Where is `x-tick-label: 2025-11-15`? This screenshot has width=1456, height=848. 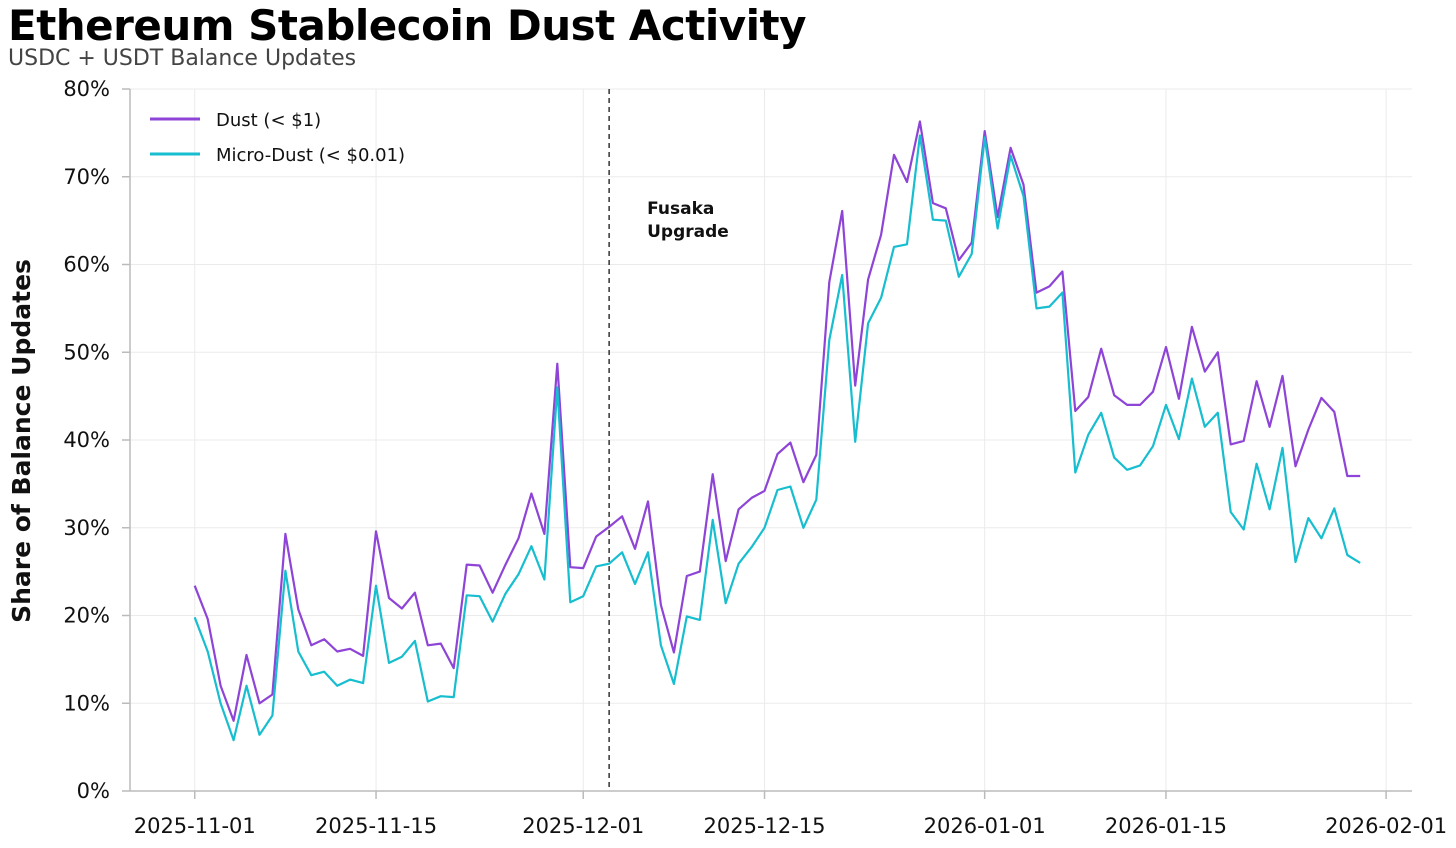
x-tick-label: 2025-11-15 is located at coordinates (376, 826).